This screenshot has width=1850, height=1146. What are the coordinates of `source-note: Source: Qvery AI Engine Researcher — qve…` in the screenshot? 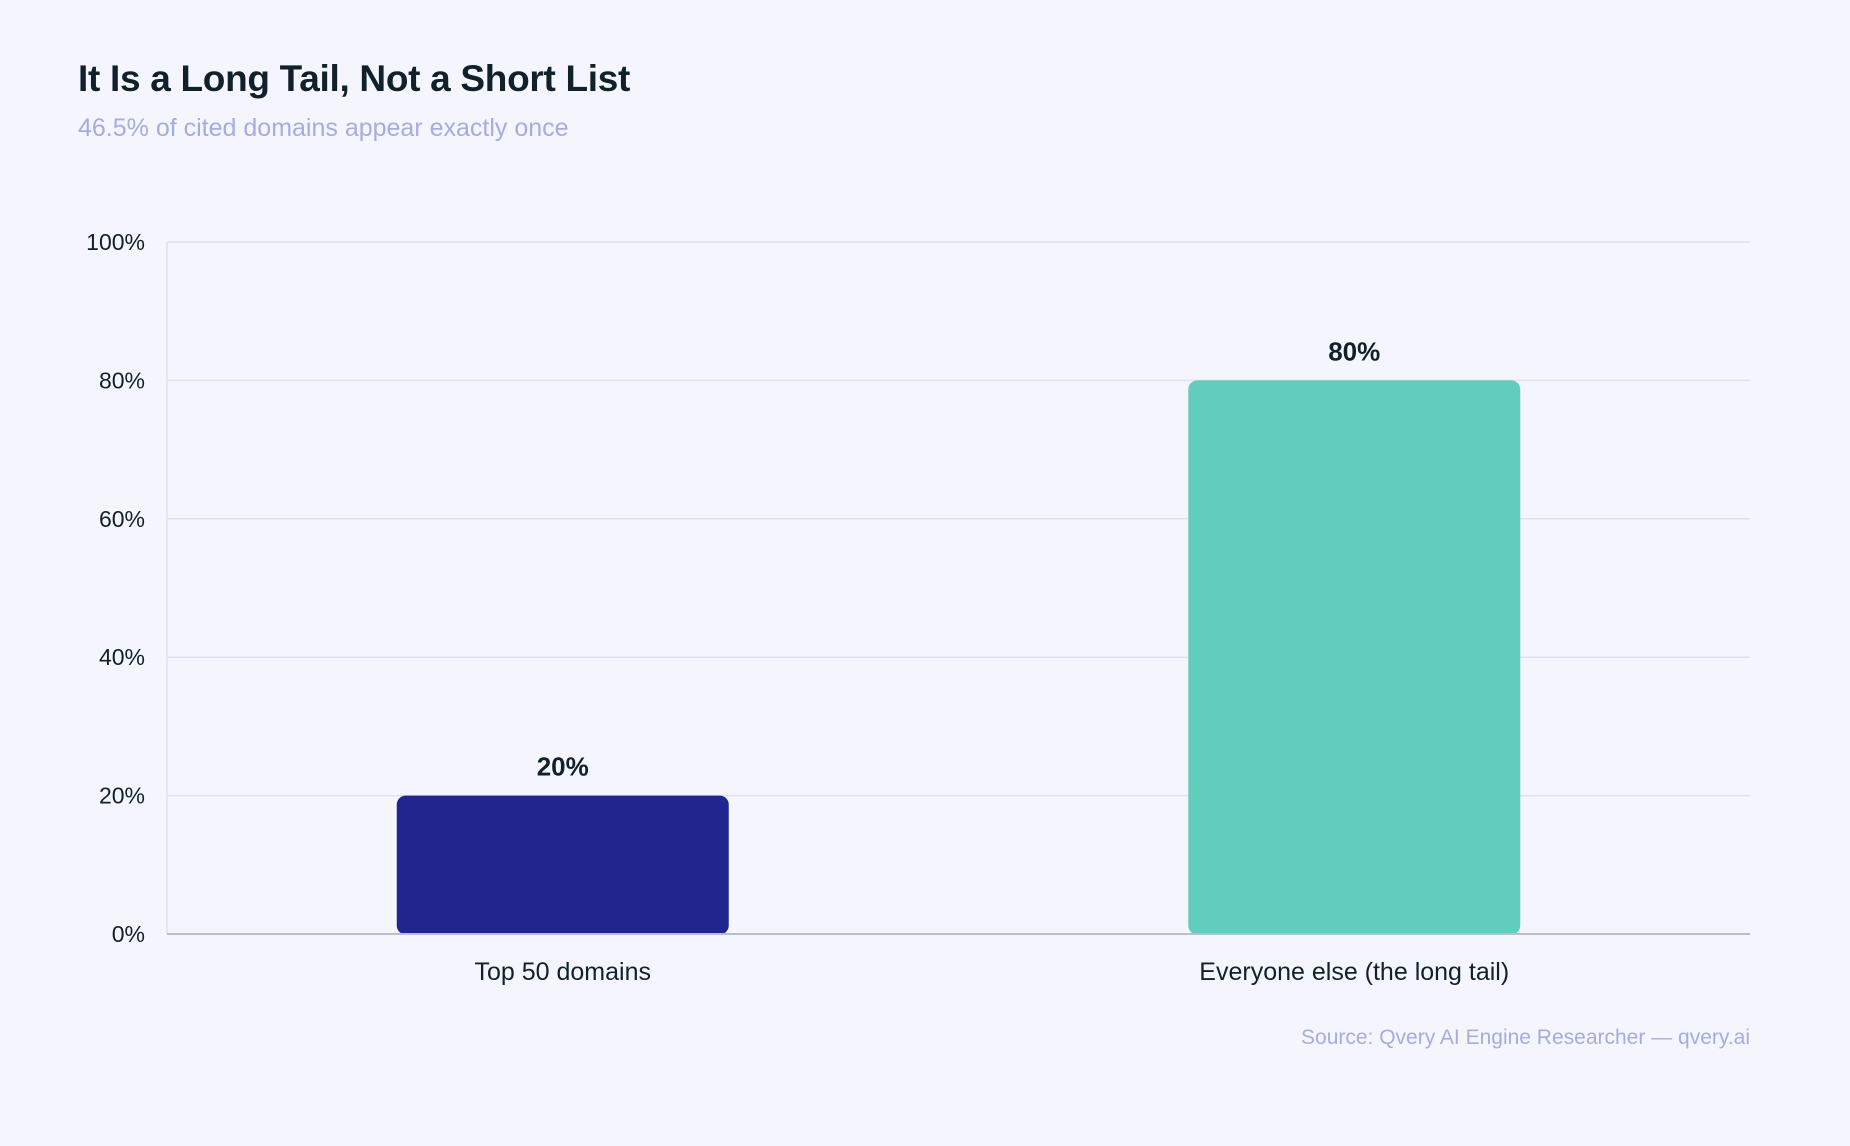 It's located at (1525, 1037).